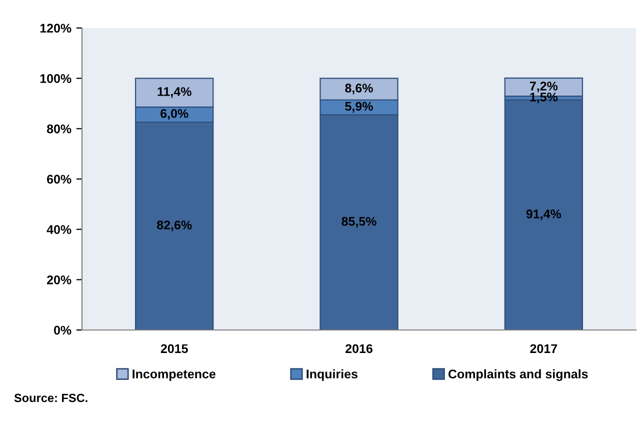 The image size is (641, 424). I want to click on y-tick-label: 20%, so click(59, 279).